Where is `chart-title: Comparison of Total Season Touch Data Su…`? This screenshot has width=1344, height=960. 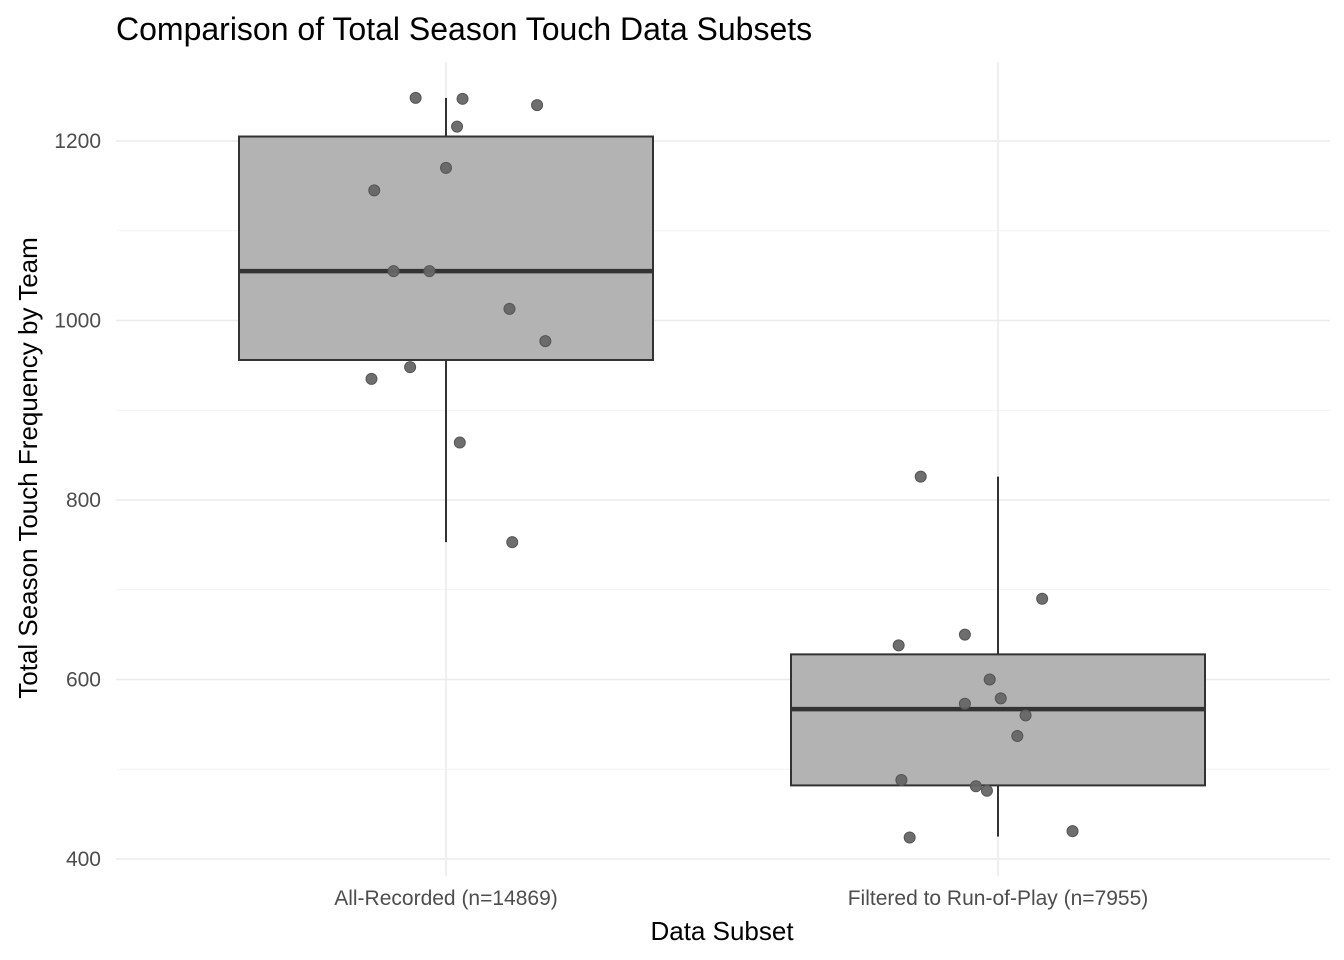
chart-title: Comparison of Total Season Touch Data Su… is located at coordinates (464, 29).